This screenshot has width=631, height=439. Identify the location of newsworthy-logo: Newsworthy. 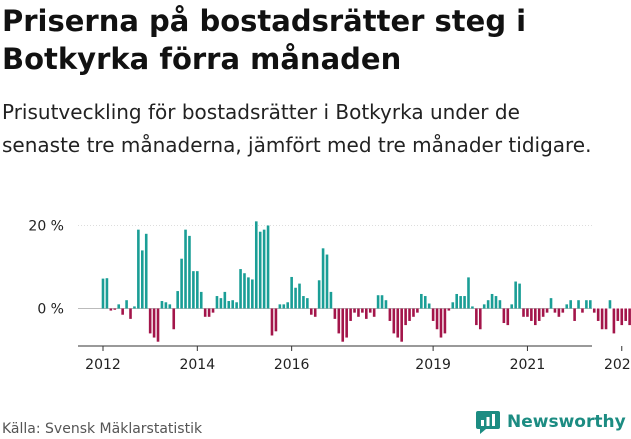
(550, 422).